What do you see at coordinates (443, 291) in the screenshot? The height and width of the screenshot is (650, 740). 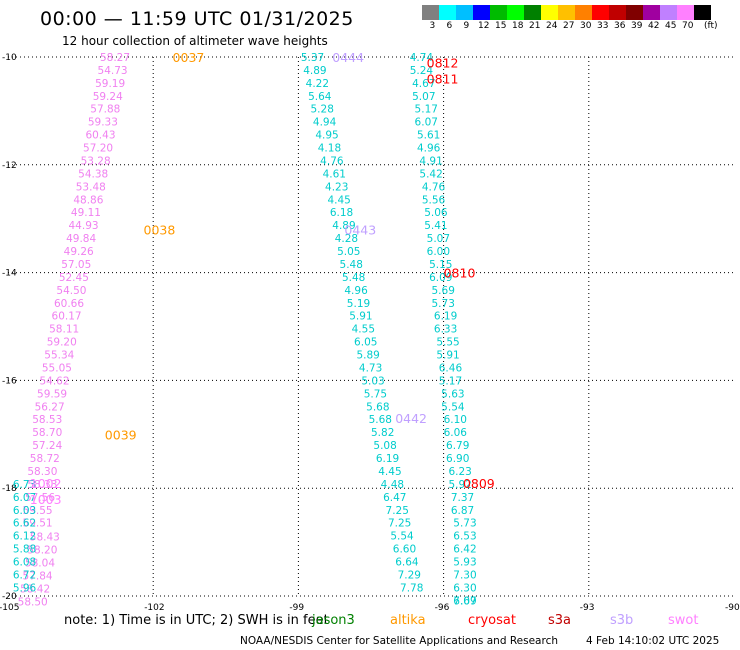 I see `wave-height-value: 5.69` at bounding box center [443, 291].